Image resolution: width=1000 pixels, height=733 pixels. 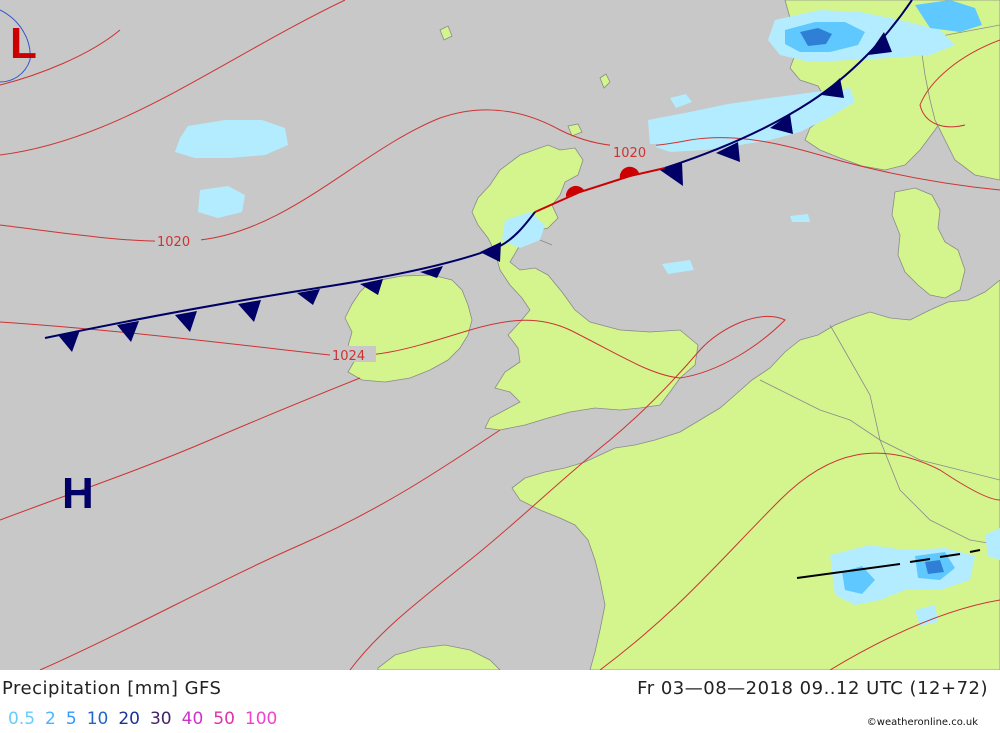 What do you see at coordinates (629, 153) in the screenshot?
I see `isobar-label-1: 1020` at bounding box center [629, 153].